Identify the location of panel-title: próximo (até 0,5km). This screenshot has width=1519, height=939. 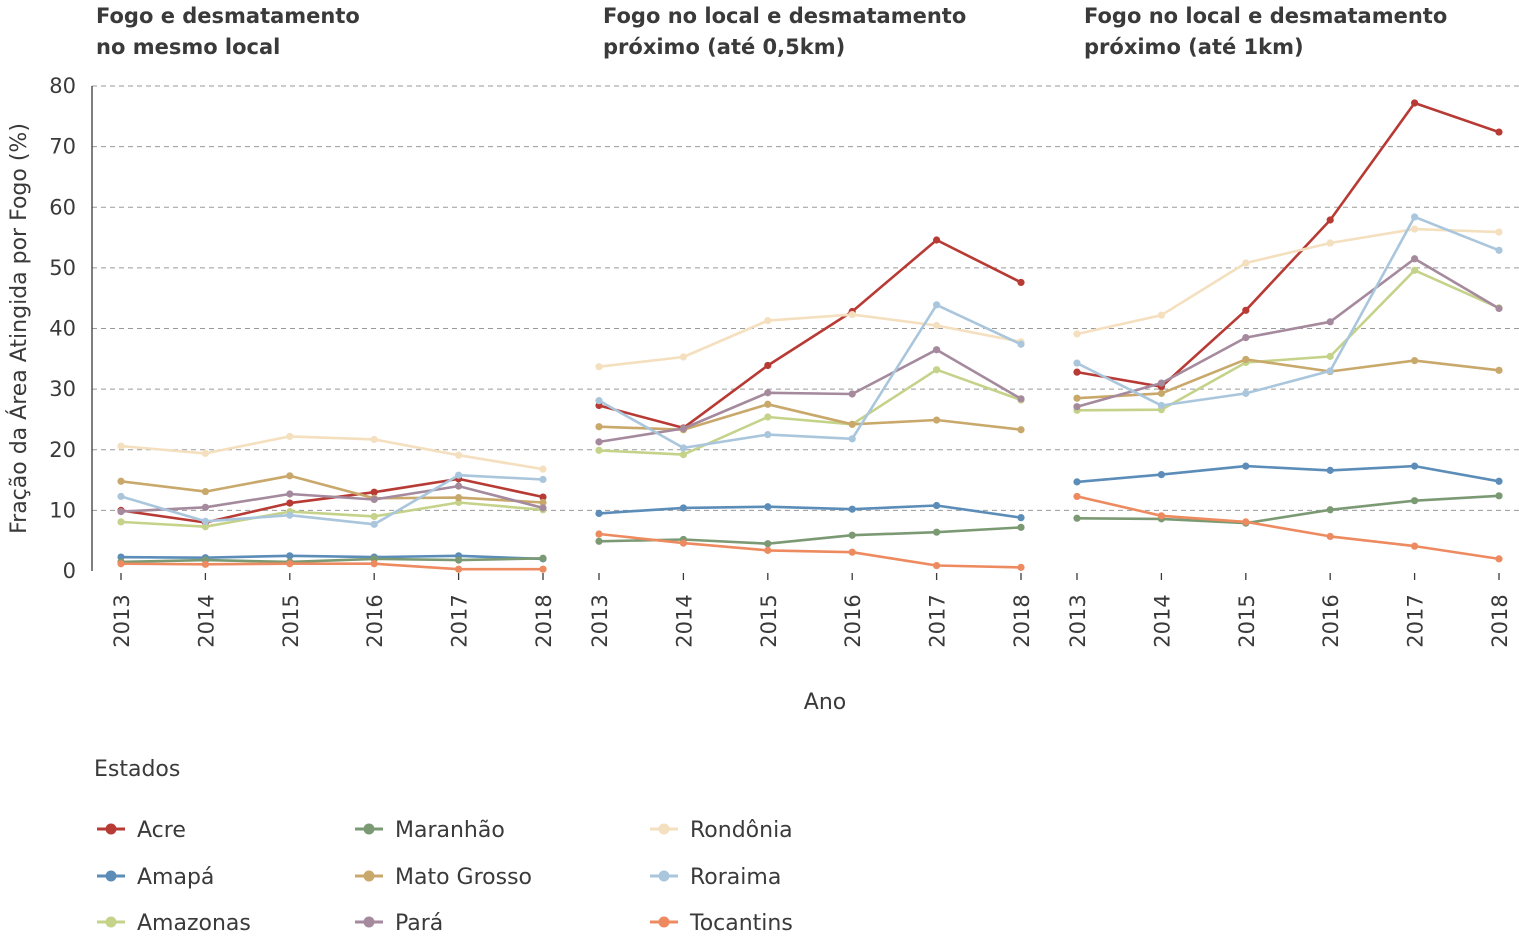
(724, 47).